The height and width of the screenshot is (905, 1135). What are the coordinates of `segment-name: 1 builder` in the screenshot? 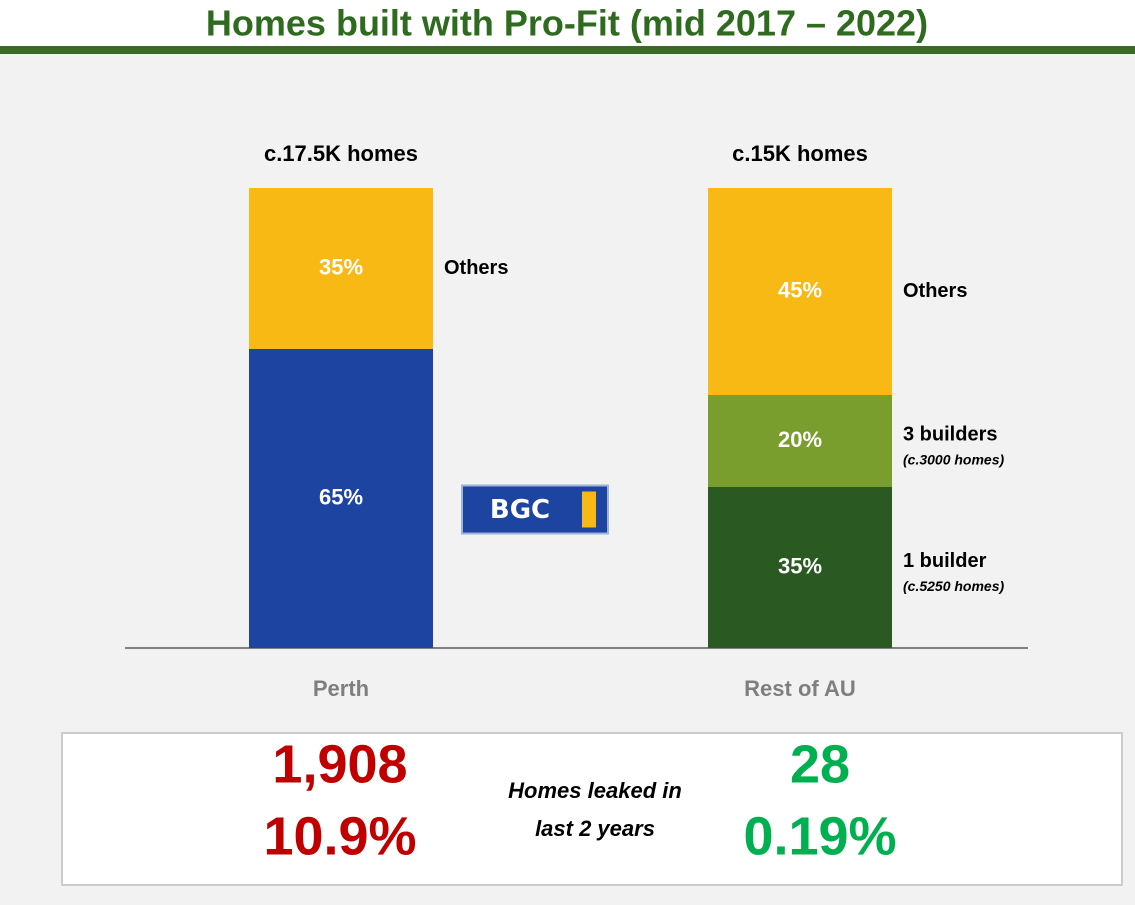 It's located at (945, 561).